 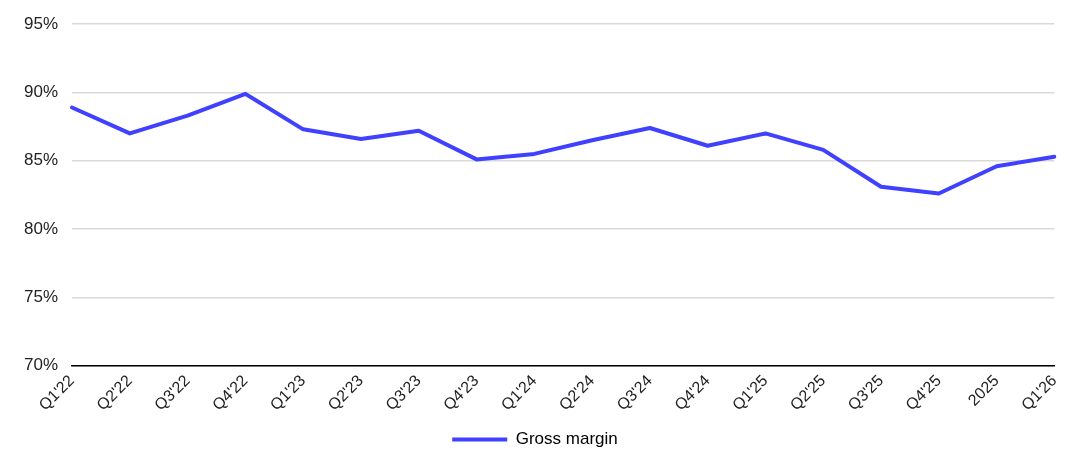 What do you see at coordinates (41, 160) in the screenshot?
I see `y-tick-label: 85%` at bounding box center [41, 160].